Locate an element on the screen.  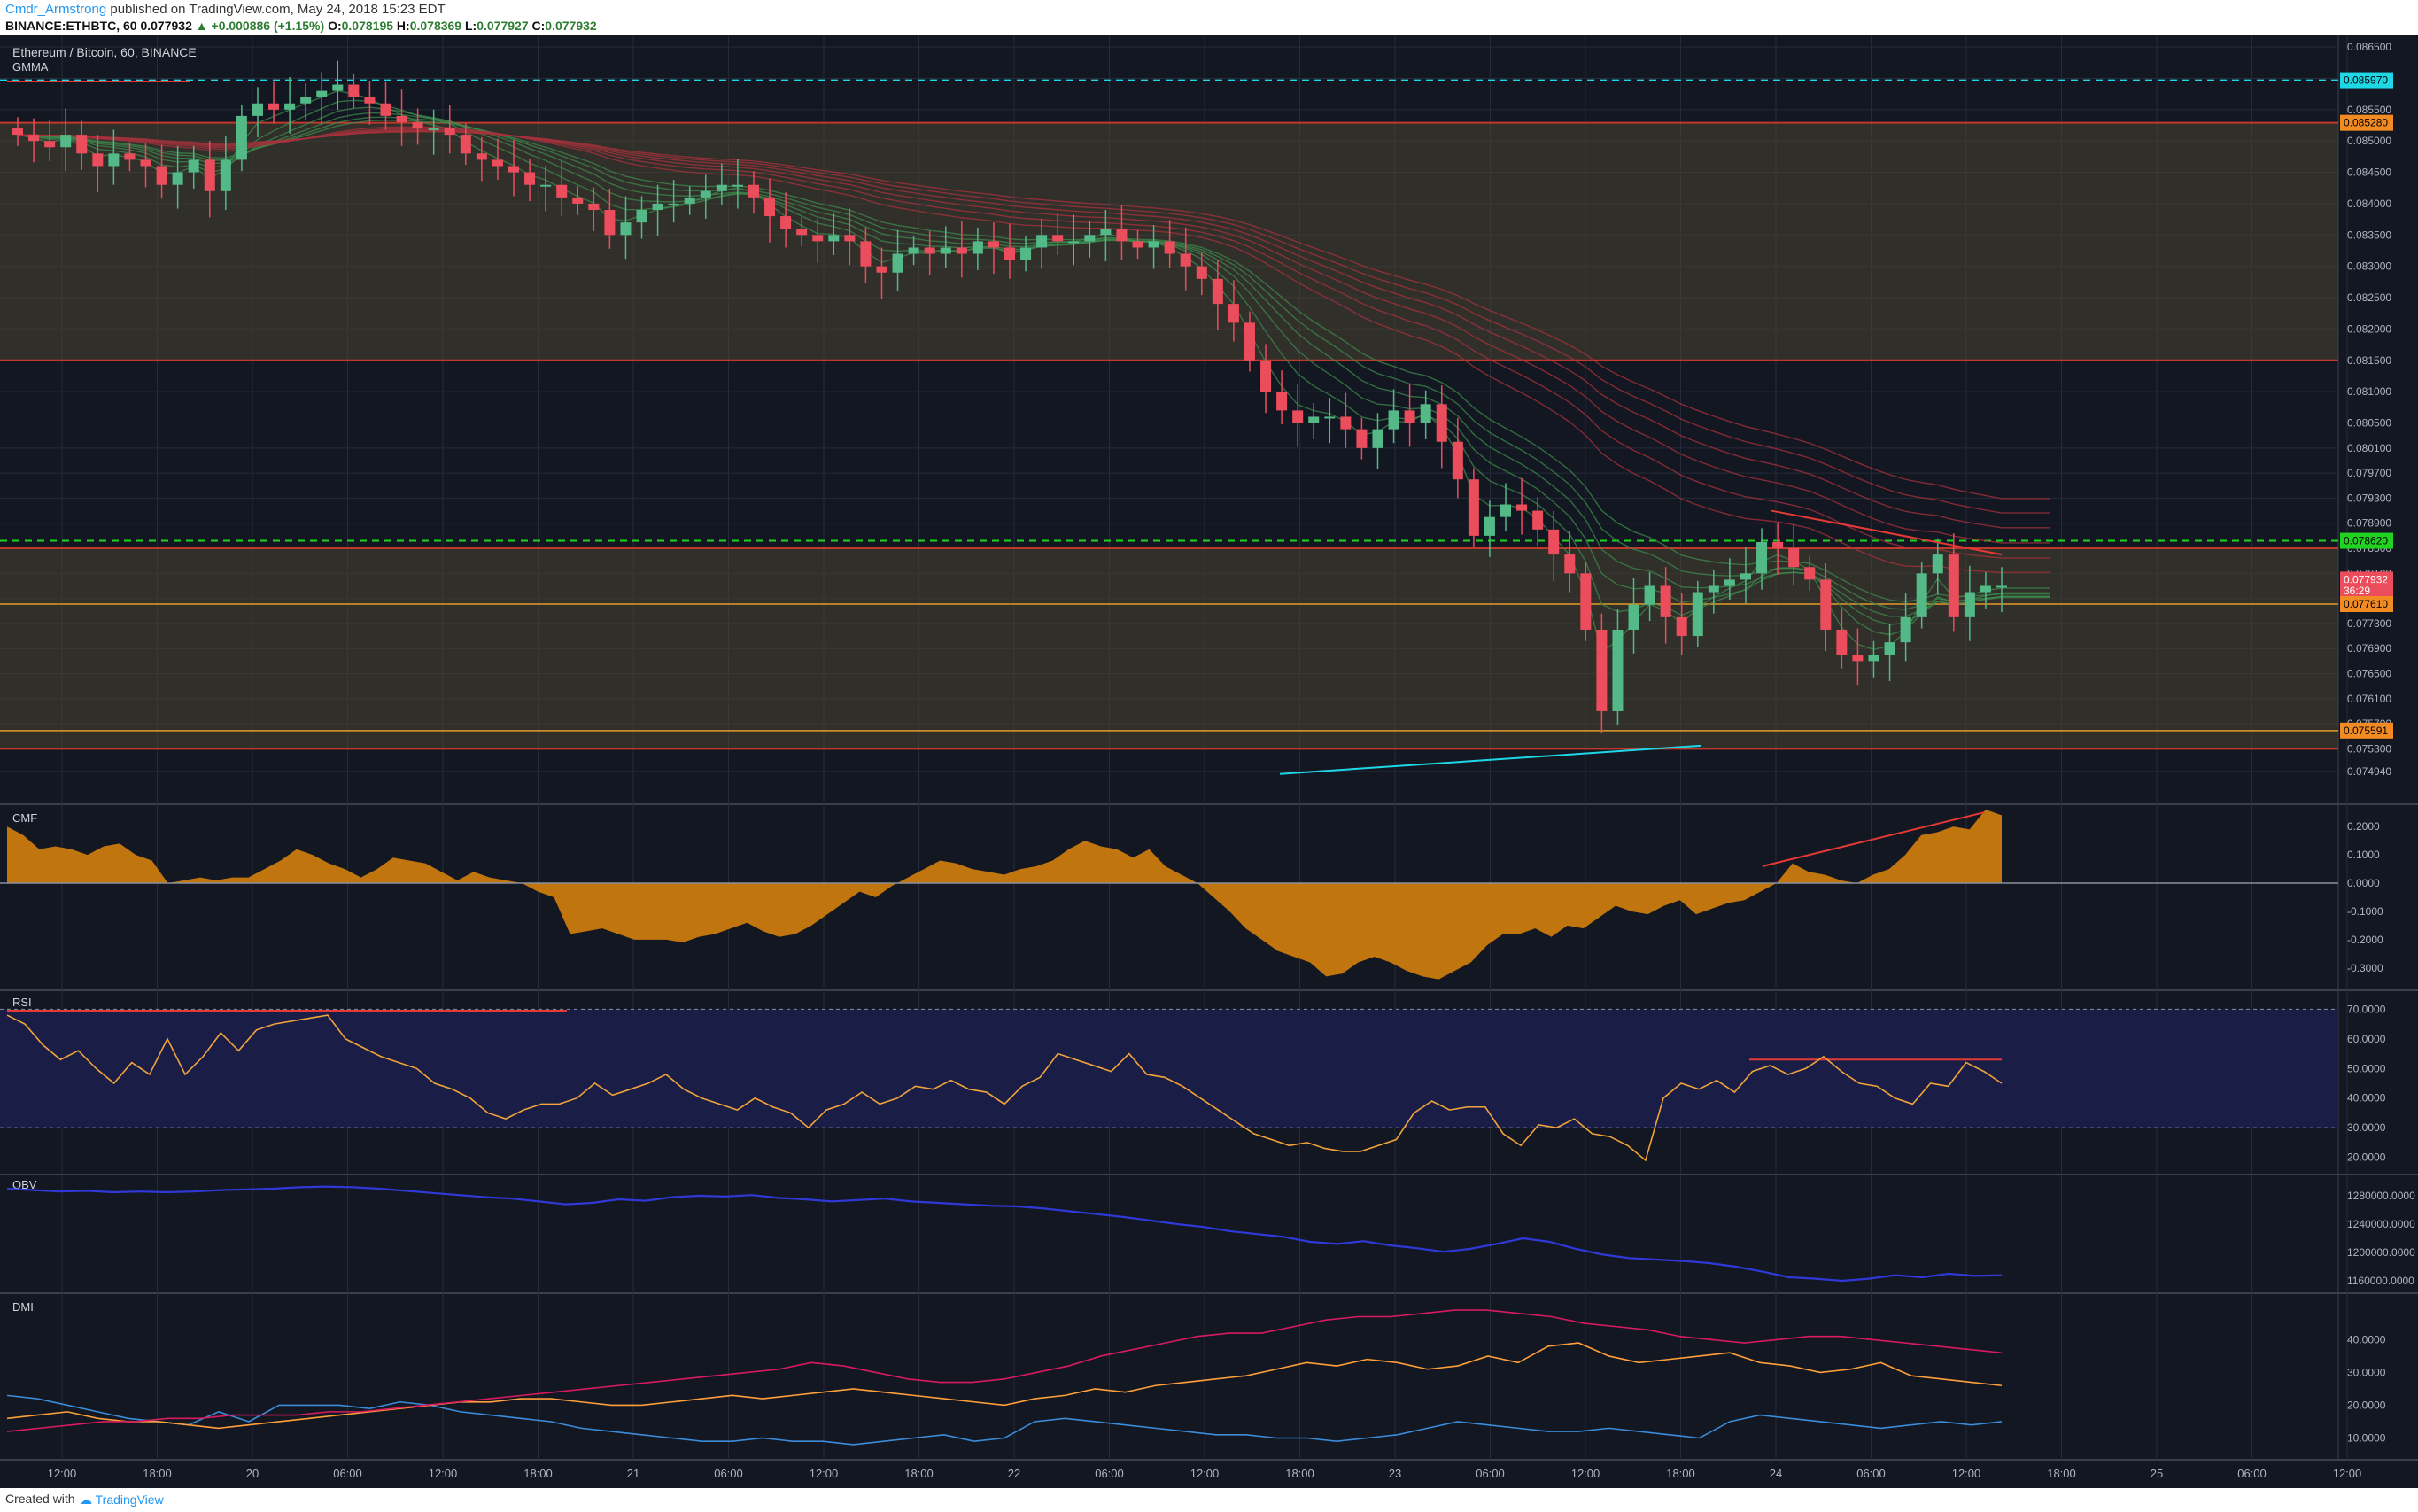
rsi-line is located at coordinates (1005, 1088).